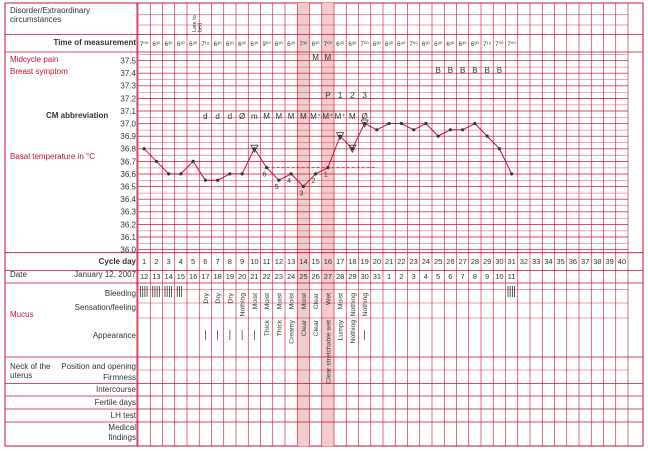 The image size is (648, 451). Describe the element at coordinates (254, 116) in the screenshot. I see `cm-mark: m` at that location.